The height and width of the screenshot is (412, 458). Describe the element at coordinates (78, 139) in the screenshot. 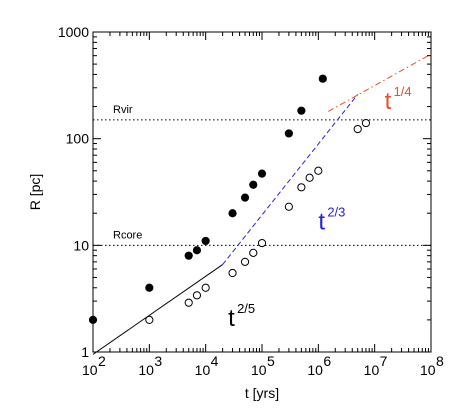

I see `y-tick-label: 100` at that location.